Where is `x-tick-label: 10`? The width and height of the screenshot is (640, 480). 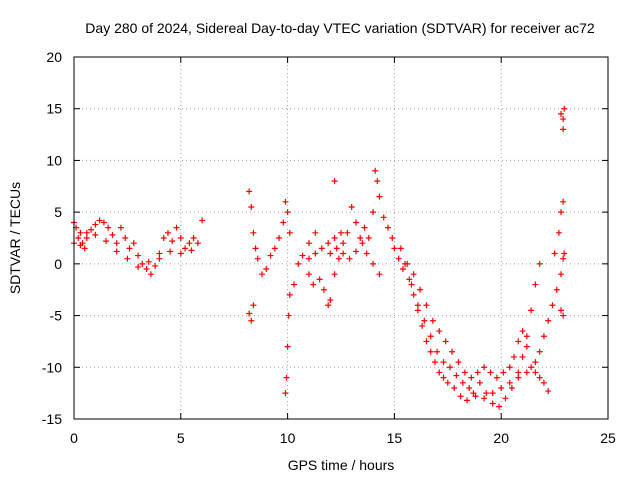 x-tick-label: 10 is located at coordinates (288, 438).